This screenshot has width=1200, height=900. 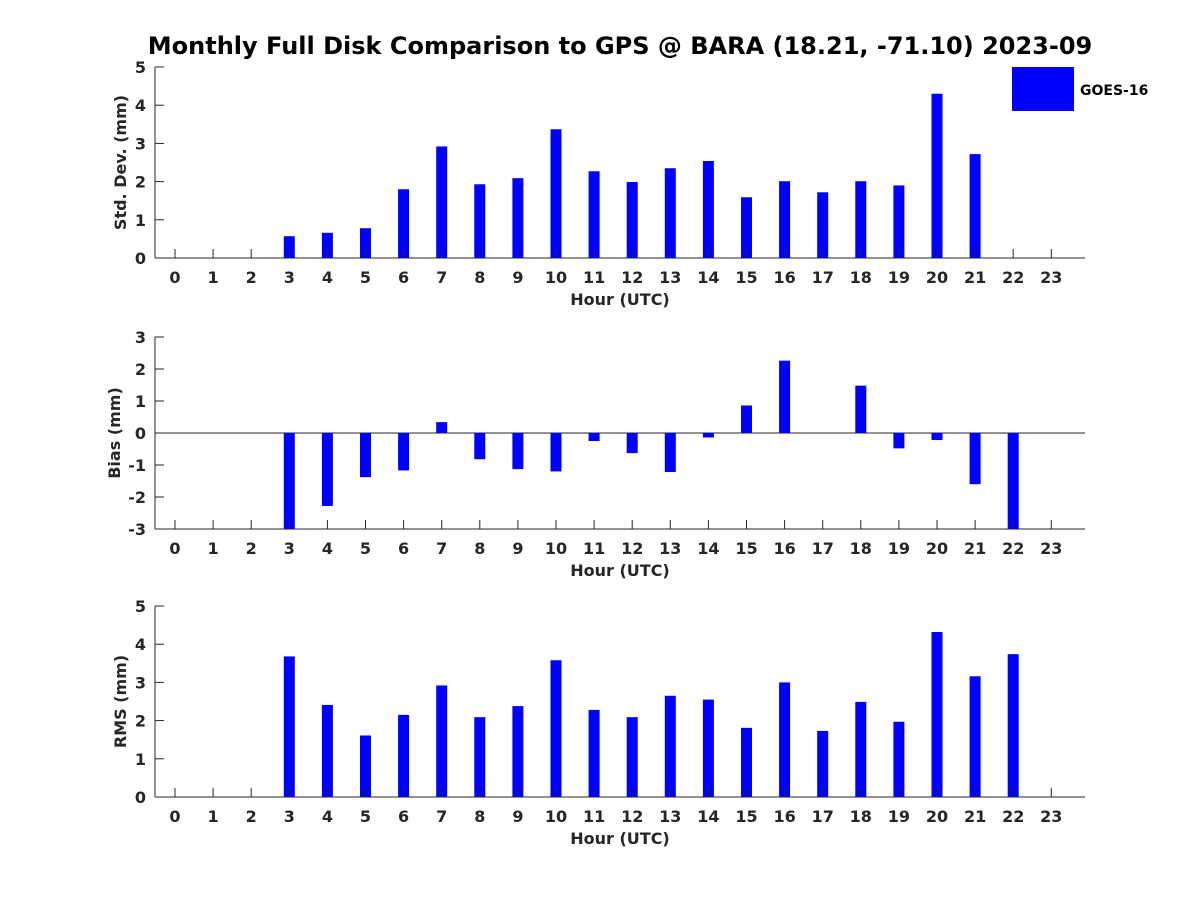 What do you see at coordinates (1013, 816) in the screenshot?
I see `rms-x-tick-label: 22` at bounding box center [1013, 816].